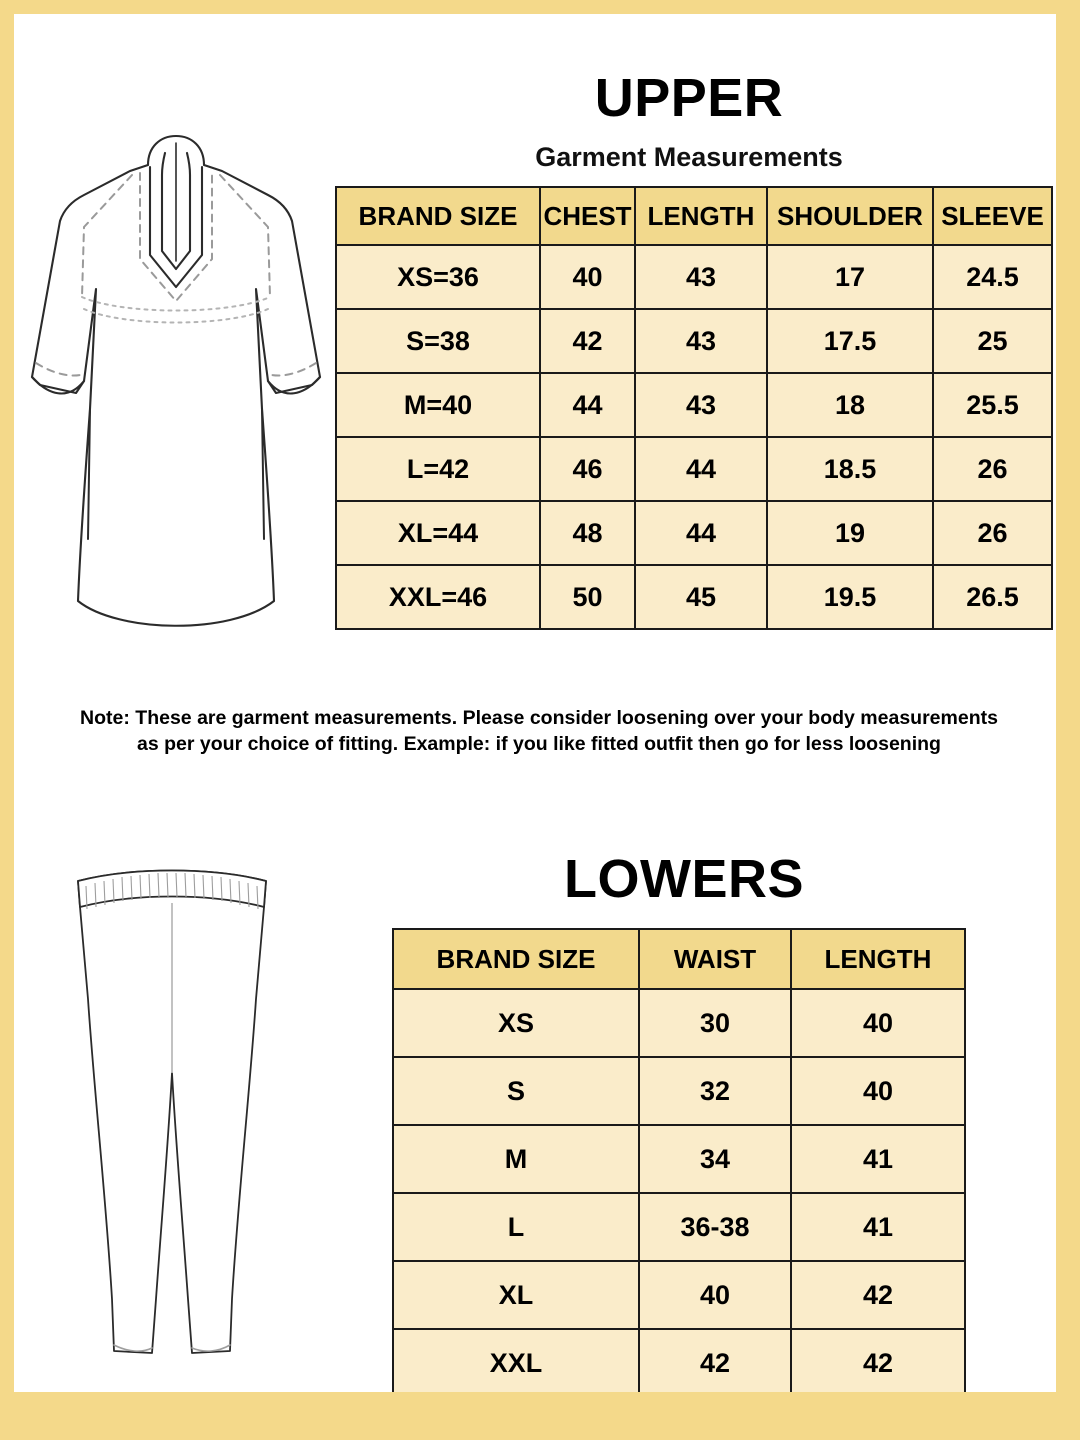 This screenshot has height=1440, width=1080. Describe the element at coordinates (701, 597) in the screenshot. I see `cell-length: 45` at that location.